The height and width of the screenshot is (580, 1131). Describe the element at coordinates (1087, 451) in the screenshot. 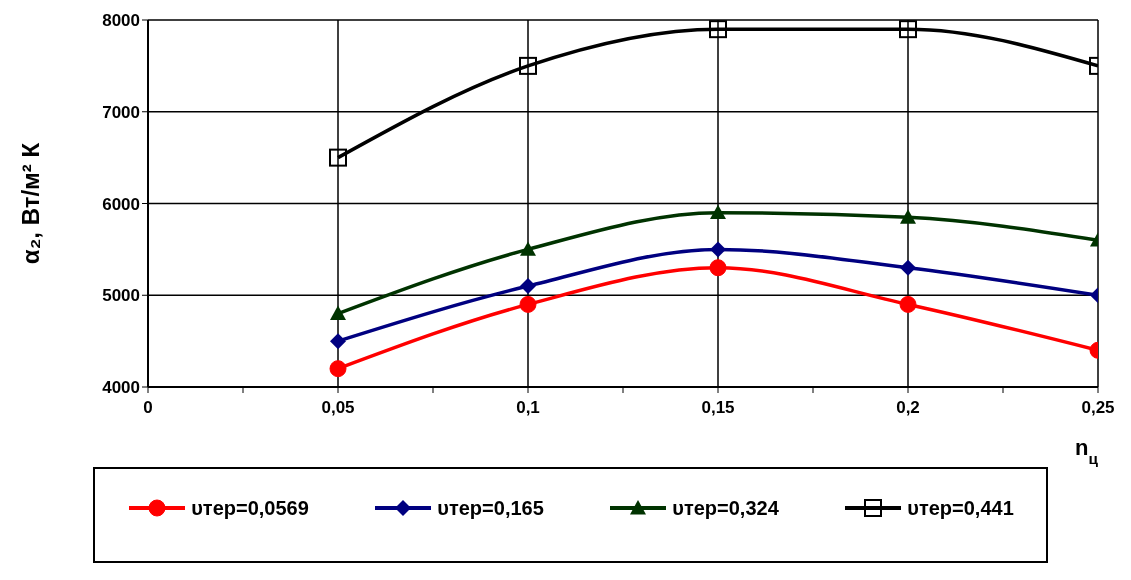

I see `x-axis-title: n$_{ц}$` at that location.